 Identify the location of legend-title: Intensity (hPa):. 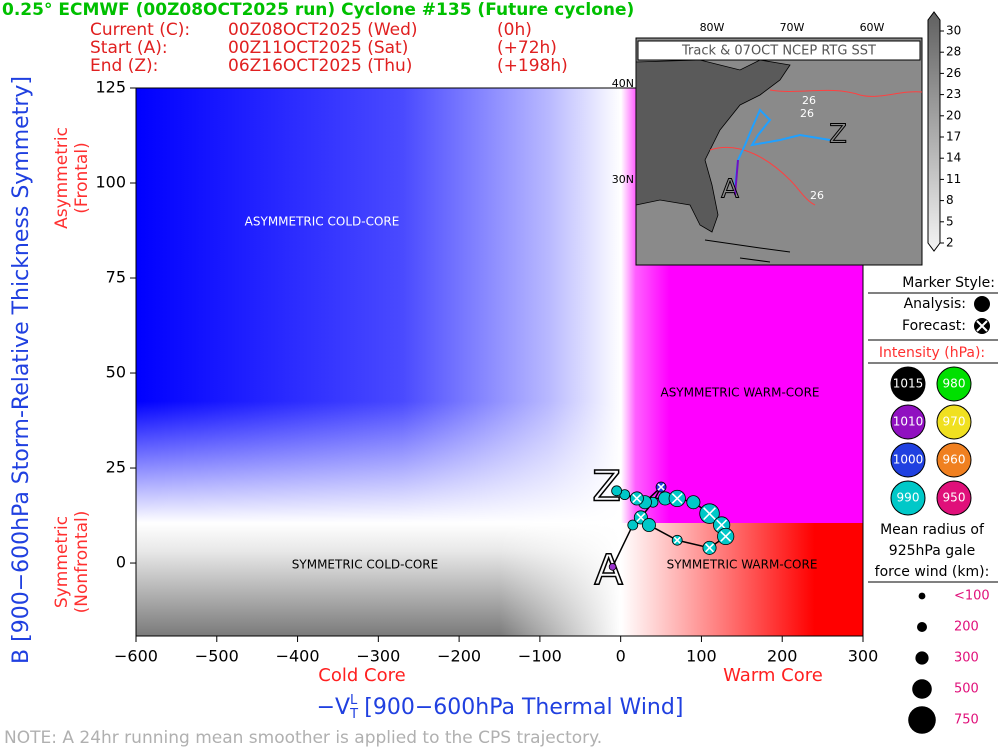
(932, 353).